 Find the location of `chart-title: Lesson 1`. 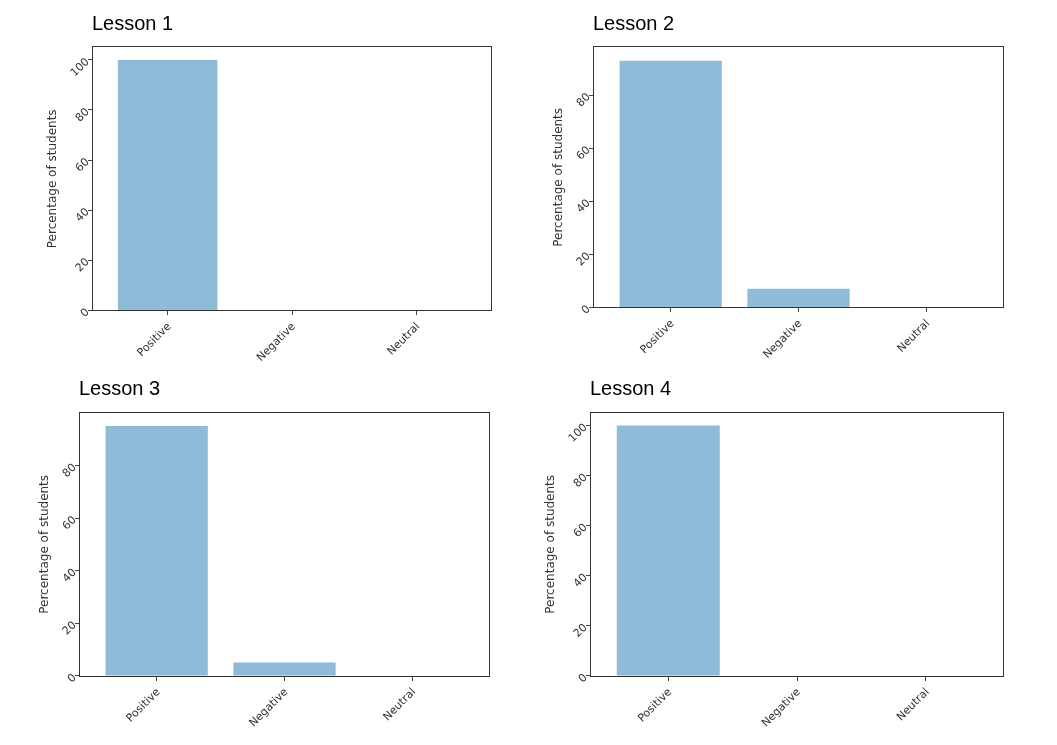

chart-title: Lesson 1 is located at coordinates (133, 23).